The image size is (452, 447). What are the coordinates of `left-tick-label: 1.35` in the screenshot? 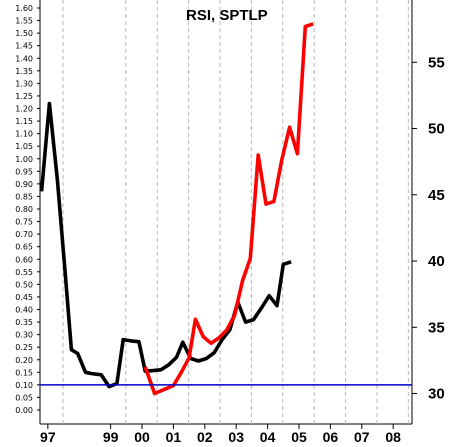 It's located at (24, 71).